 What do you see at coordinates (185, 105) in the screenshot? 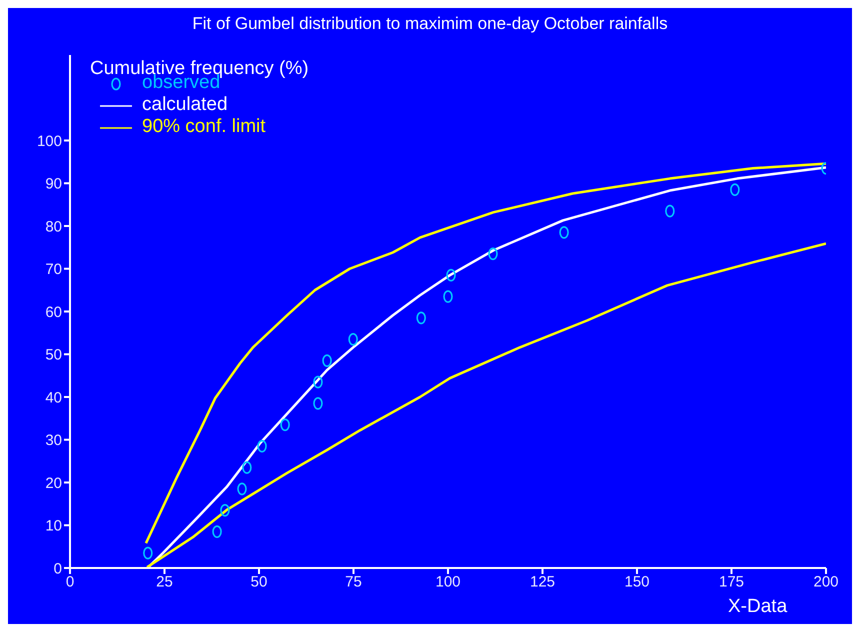
I see `legend-label: calculated` at bounding box center [185, 105].